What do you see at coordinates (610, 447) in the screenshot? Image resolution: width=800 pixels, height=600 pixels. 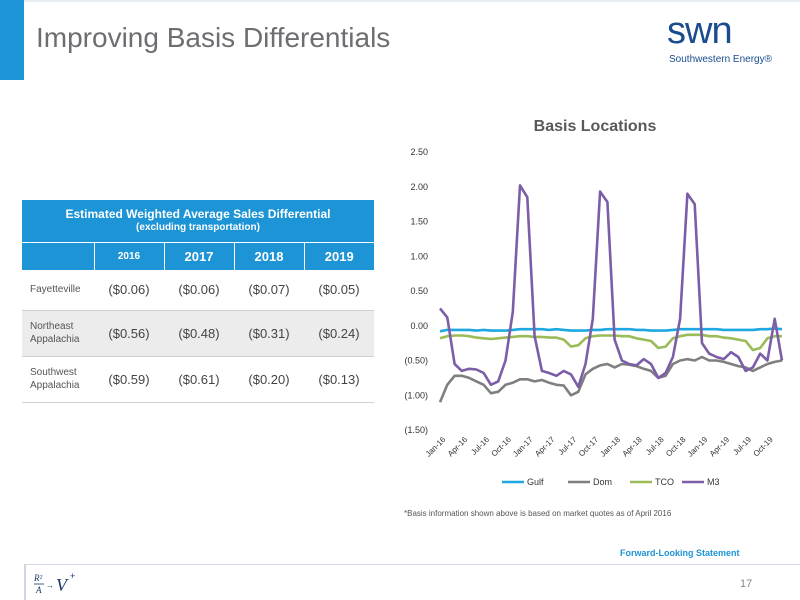 I see `x-tick-label: Jan-18` at bounding box center [610, 447].